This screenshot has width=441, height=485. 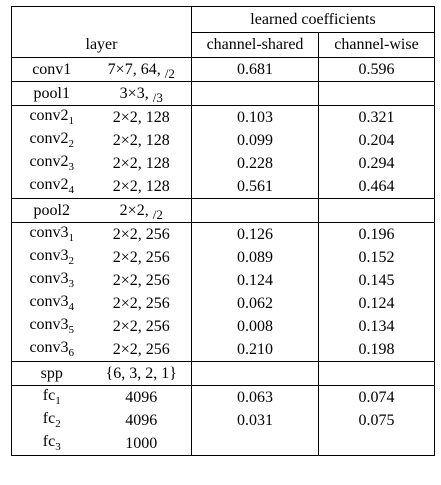 What do you see at coordinates (255, 257) in the screenshot?
I see `channel-shared-value: 0.089` at bounding box center [255, 257].